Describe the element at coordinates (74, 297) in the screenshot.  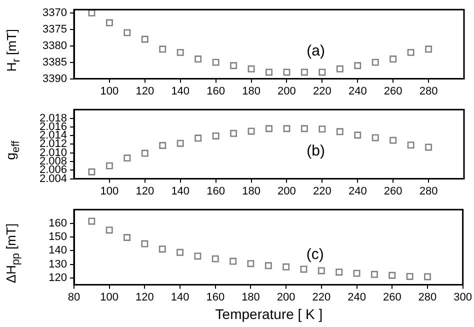
I see `x-tick-label: 80` at that location.